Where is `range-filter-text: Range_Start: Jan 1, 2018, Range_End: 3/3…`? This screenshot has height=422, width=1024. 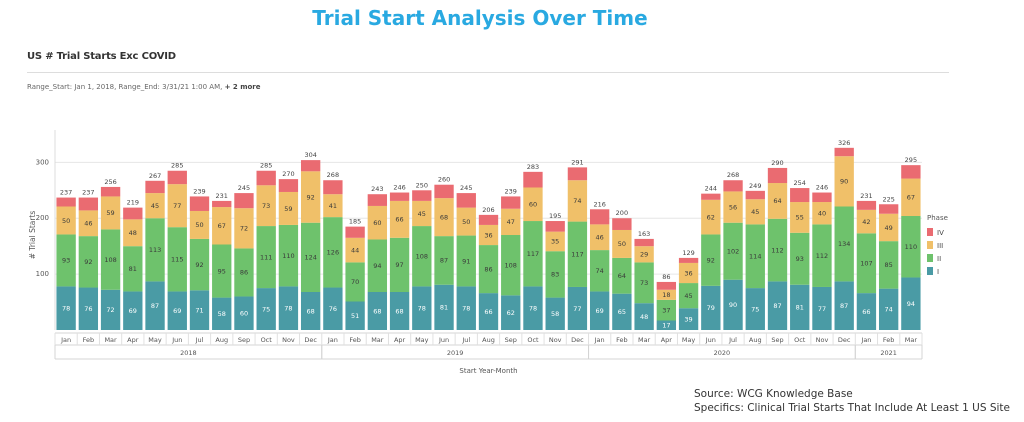
range-filter-text: Range_Start: Jan 1, 2018, Range_End: 3/3… is located at coordinates (144, 87).